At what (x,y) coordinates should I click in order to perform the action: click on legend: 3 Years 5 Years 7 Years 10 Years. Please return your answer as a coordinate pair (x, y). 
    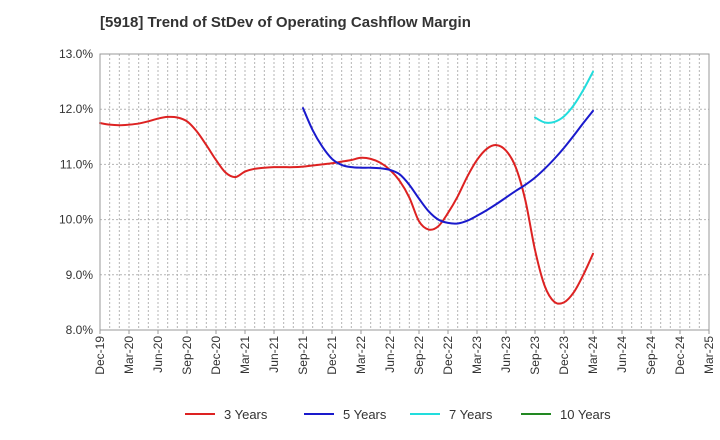
    Looking at the image, I should click on (398, 414).